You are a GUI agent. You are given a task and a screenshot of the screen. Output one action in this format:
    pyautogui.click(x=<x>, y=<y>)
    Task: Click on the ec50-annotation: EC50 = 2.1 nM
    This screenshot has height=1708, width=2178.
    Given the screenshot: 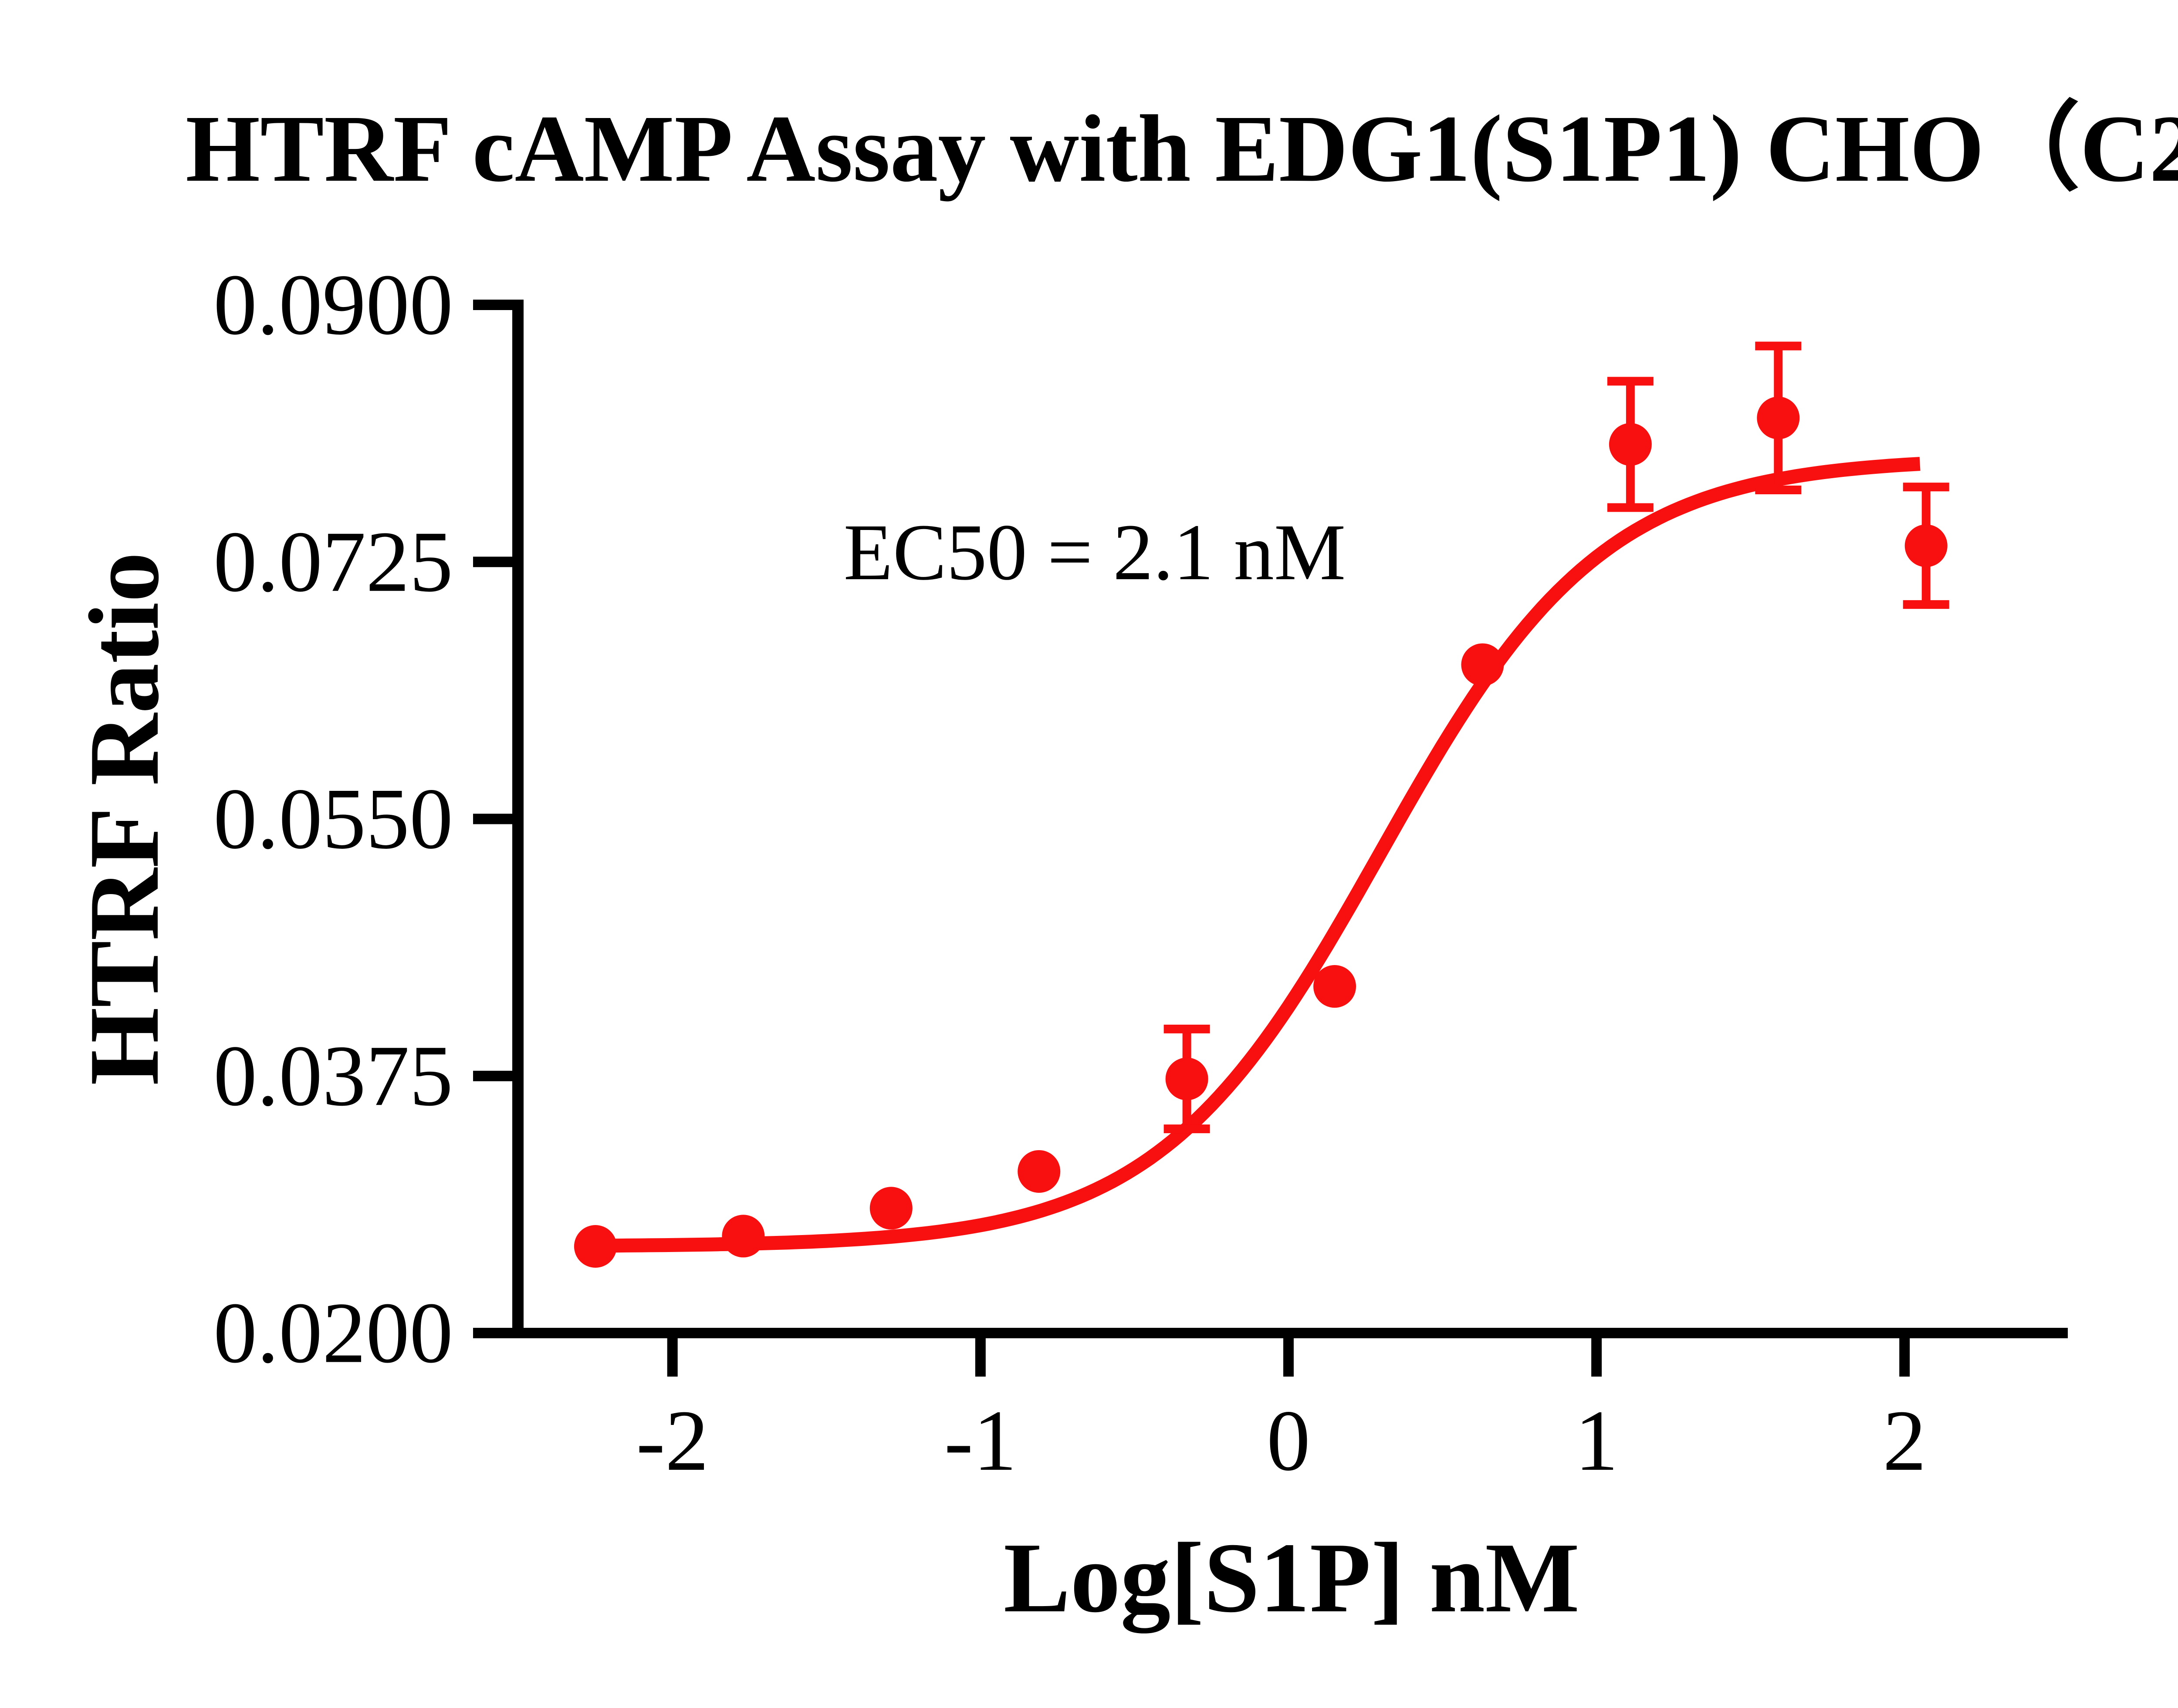 What is the action you would take?
    pyautogui.click(x=1095, y=552)
    